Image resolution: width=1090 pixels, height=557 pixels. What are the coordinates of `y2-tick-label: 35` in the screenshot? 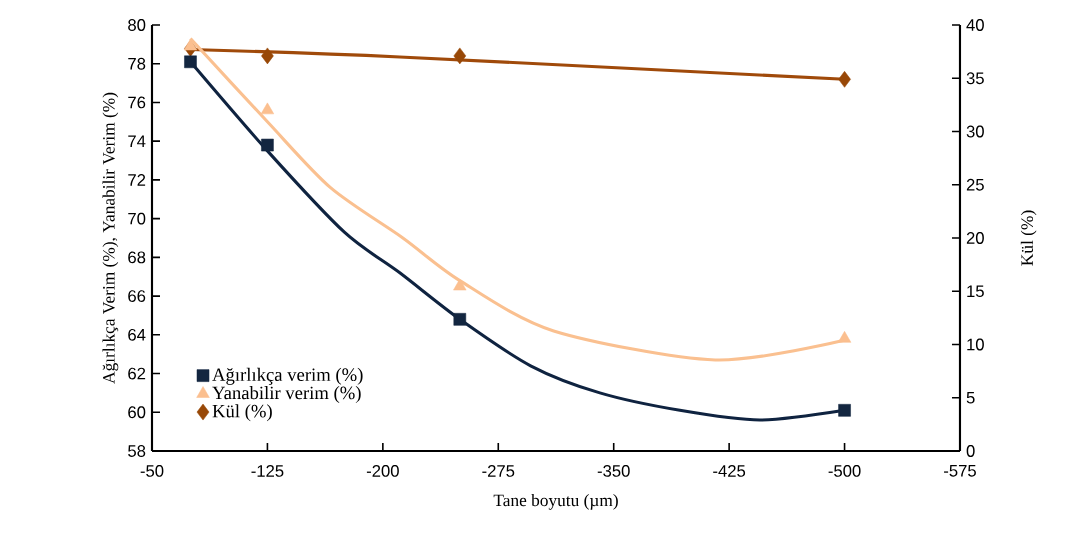 It's located at (975, 78).